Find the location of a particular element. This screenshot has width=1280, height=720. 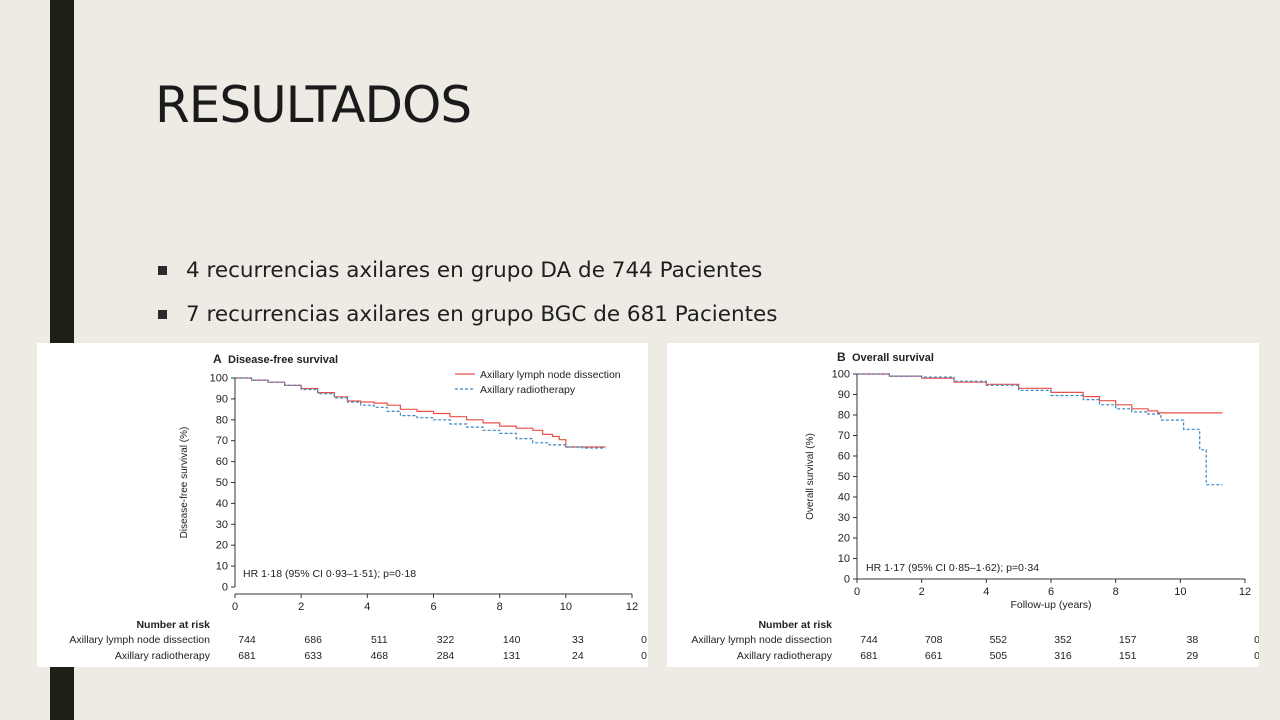

y-axis-label: Overall survival (%) is located at coordinates (810, 476).